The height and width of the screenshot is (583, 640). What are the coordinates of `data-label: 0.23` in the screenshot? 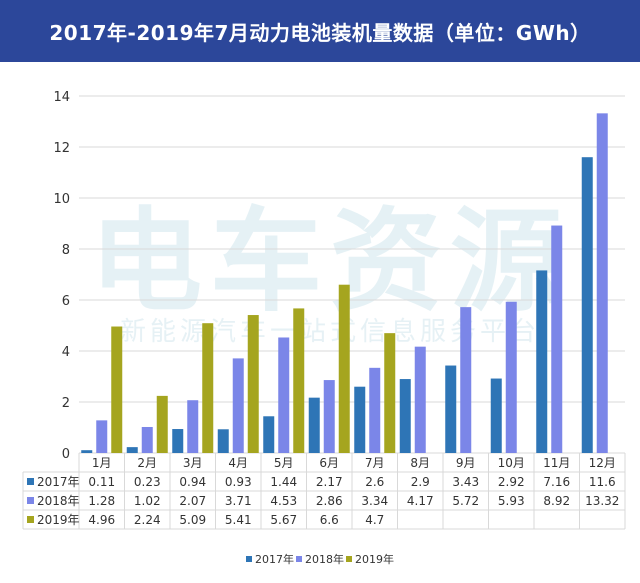 It's located at (147, 482).